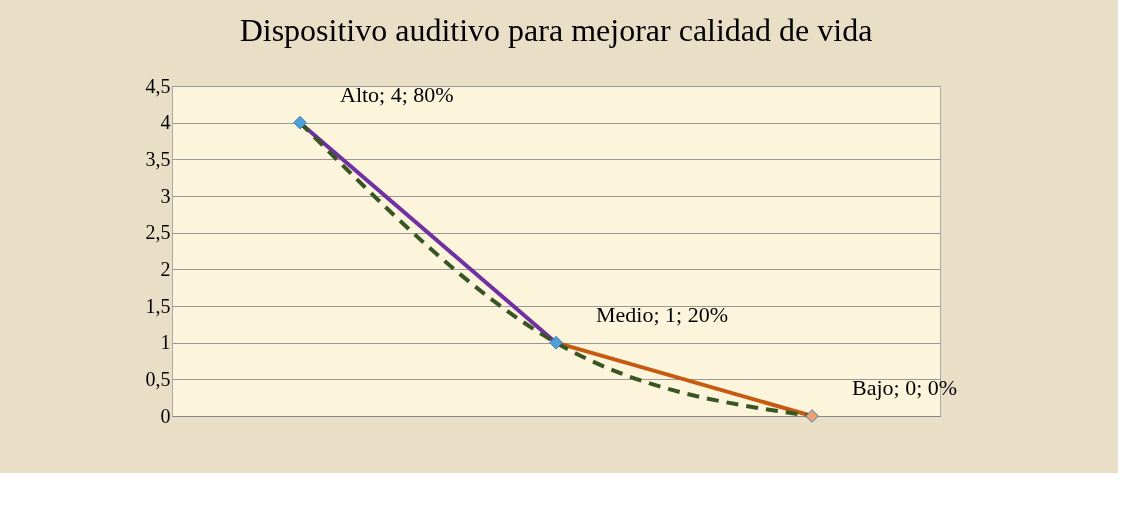 This screenshot has width=1132, height=516. Describe the element at coordinates (556, 30) in the screenshot. I see `chart-title: Dispositivo auditivo para mejorar calidad de vida` at that location.